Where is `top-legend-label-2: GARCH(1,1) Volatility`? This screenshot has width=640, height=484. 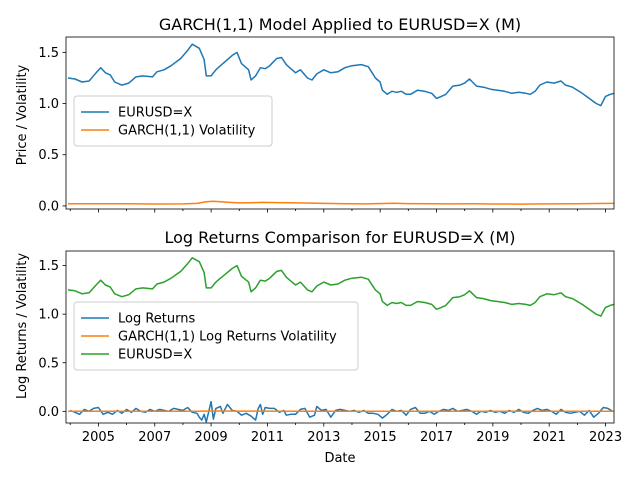
top-legend-label-2: GARCH(1,1) Volatility is located at coordinates (187, 131).